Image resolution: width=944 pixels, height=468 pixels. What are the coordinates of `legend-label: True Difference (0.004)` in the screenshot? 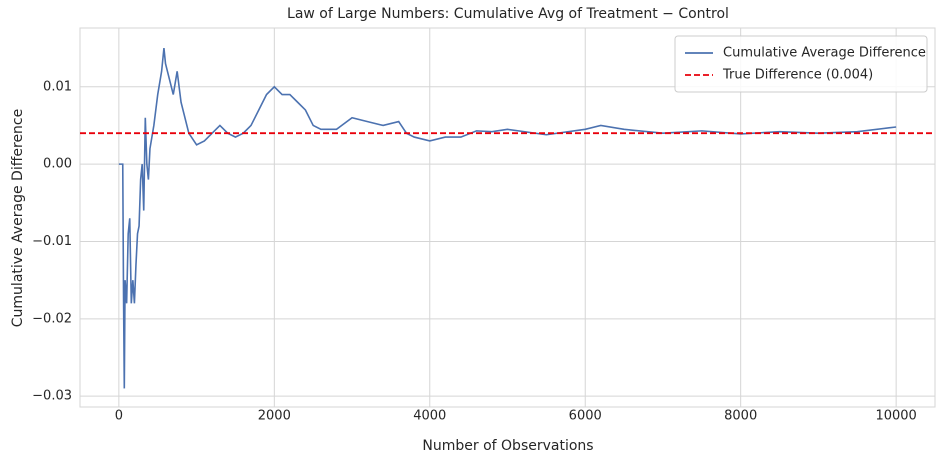 It's located at (797, 75).